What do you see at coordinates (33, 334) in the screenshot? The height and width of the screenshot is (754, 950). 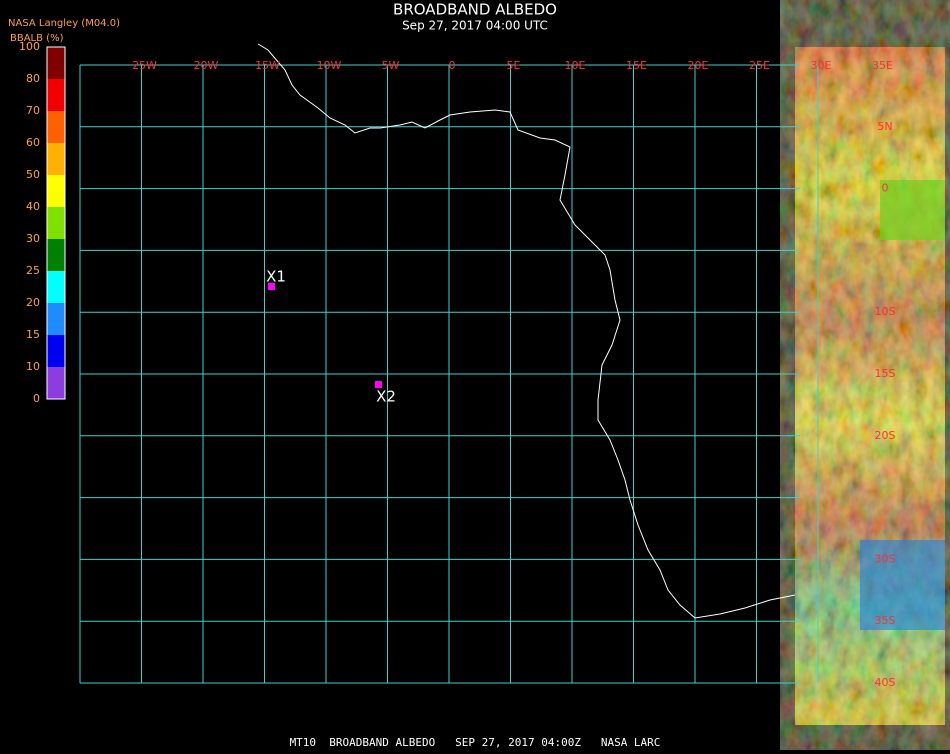 I see `colorbar-tick-label: 15` at bounding box center [33, 334].